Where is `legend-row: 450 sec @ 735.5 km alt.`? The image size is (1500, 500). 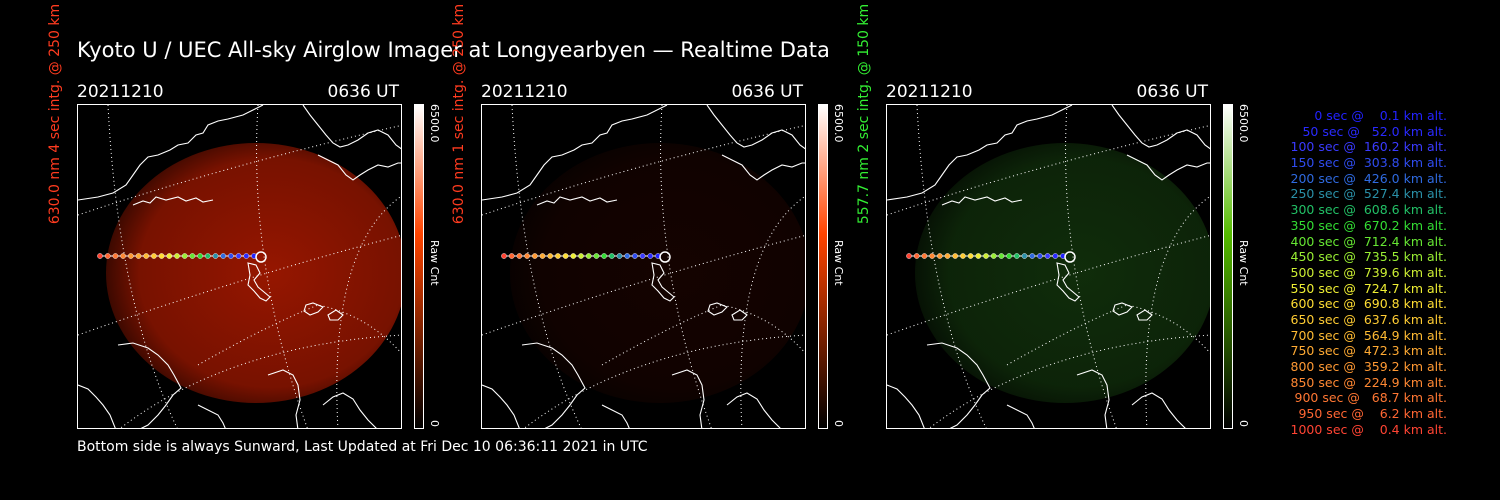
legend-row: 450 sec @ 735.5 km alt. is located at coordinates (1367, 257).